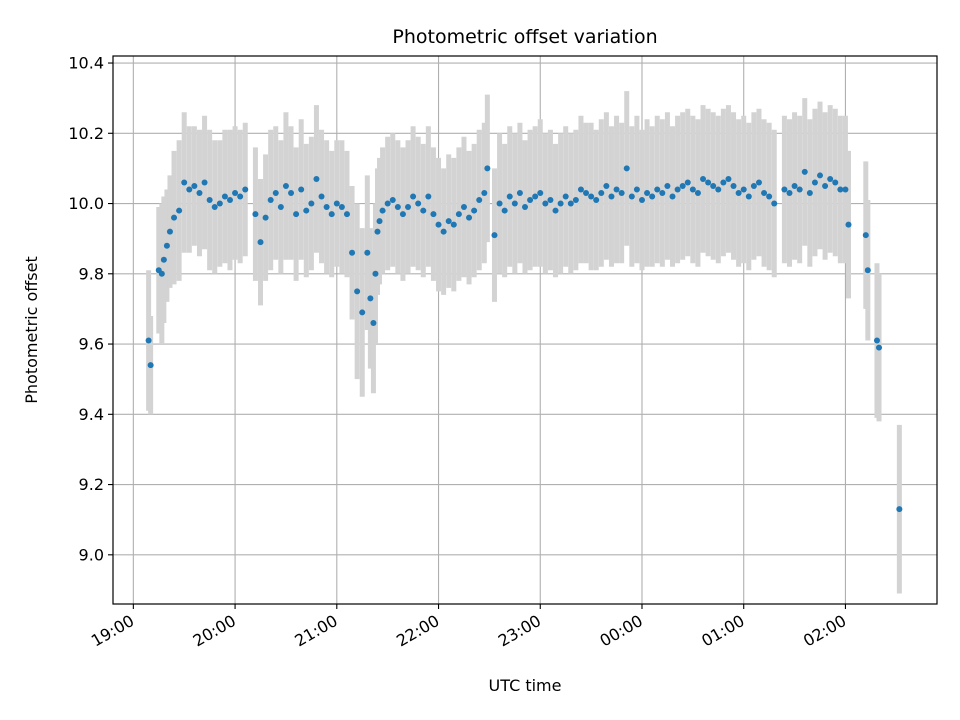 Image resolution: width=960 pixels, height=720 pixels. Describe the element at coordinates (90, 309) in the screenshot. I see `y-axis-ticks: 9.0 9.2 9.4 9.6 9.8 10.0 10.2 10.4` at that location.